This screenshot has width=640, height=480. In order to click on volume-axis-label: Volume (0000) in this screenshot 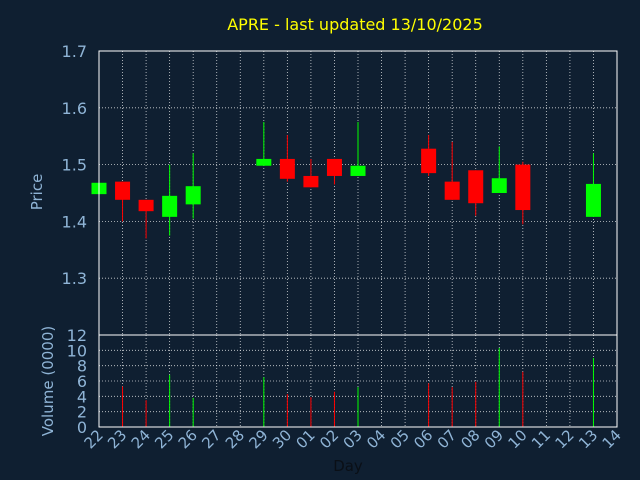, I will do `click(48, 381)`.